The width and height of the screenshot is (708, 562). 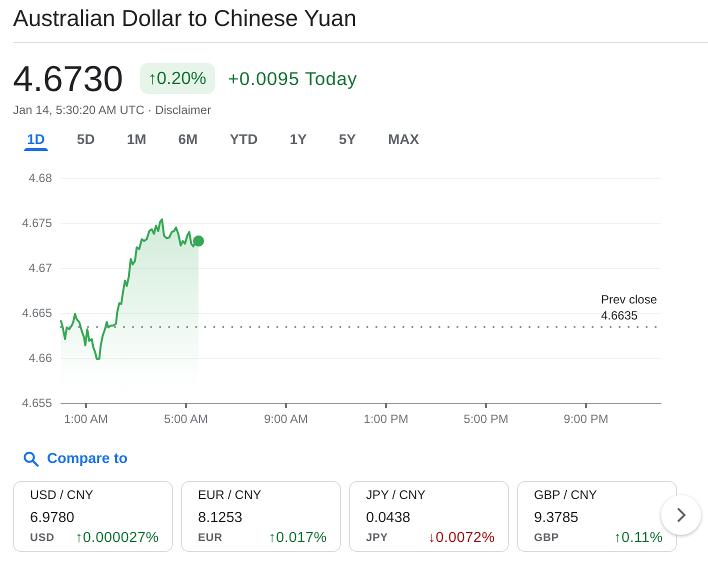 I want to click on y-tick-label: 4.68, so click(x=40, y=178).